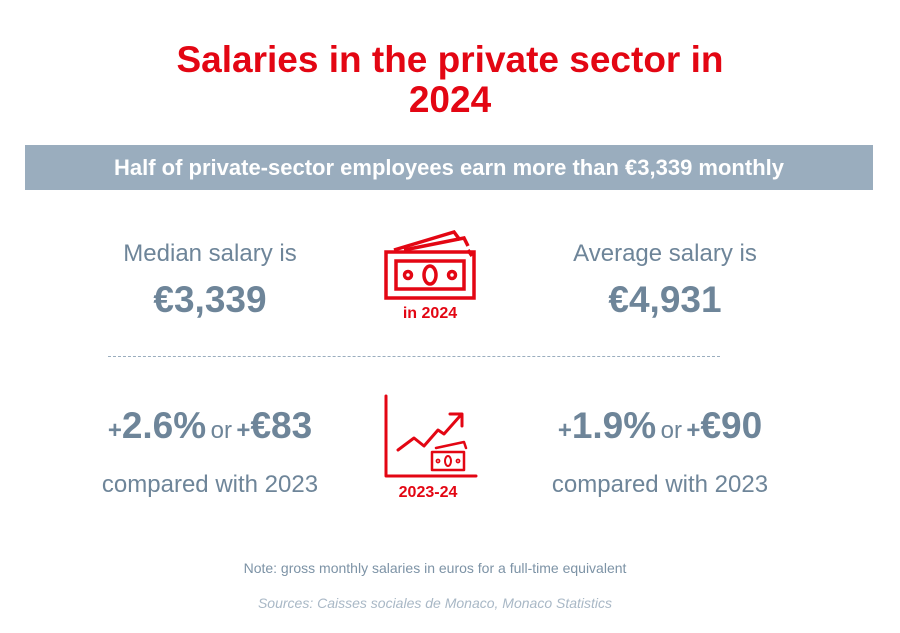  I want to click on median-salary-value: €3,339, so click(210, 299).